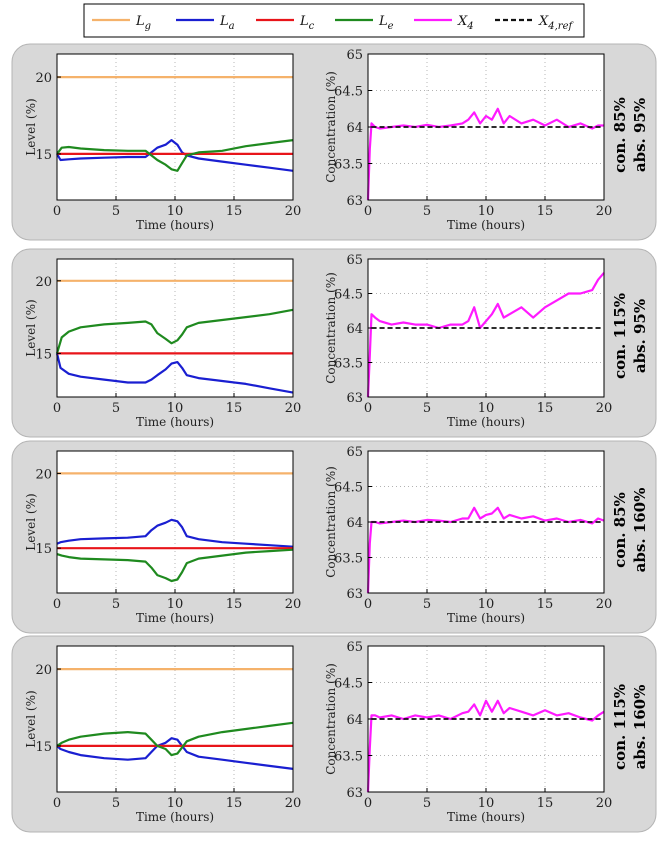 The image size is (662, 848). Describe the element at coordinates (620, 336) in the screenshot. I see `p2-condition-con: con. 115%` at that location.